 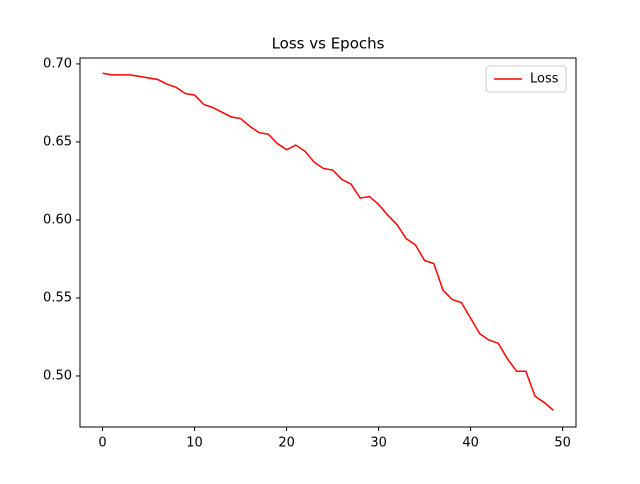 What do you see at coordinates (526, 79) in the screenshot?
I see `legend-box` at bounding box center [526, 79].